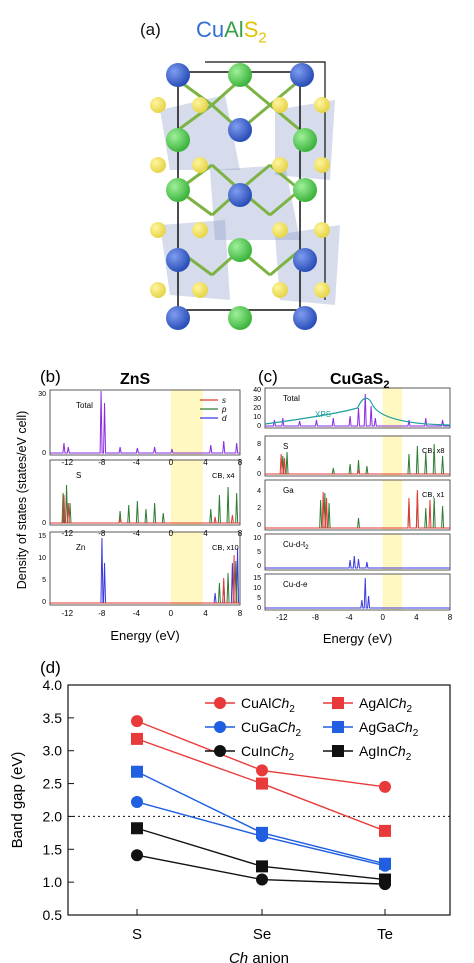 The height and width of the screenshot is (963, 474). Describe the element at coordinates (262, 866) in the screenshot. I see `data-point-AgInCh2` at that location.